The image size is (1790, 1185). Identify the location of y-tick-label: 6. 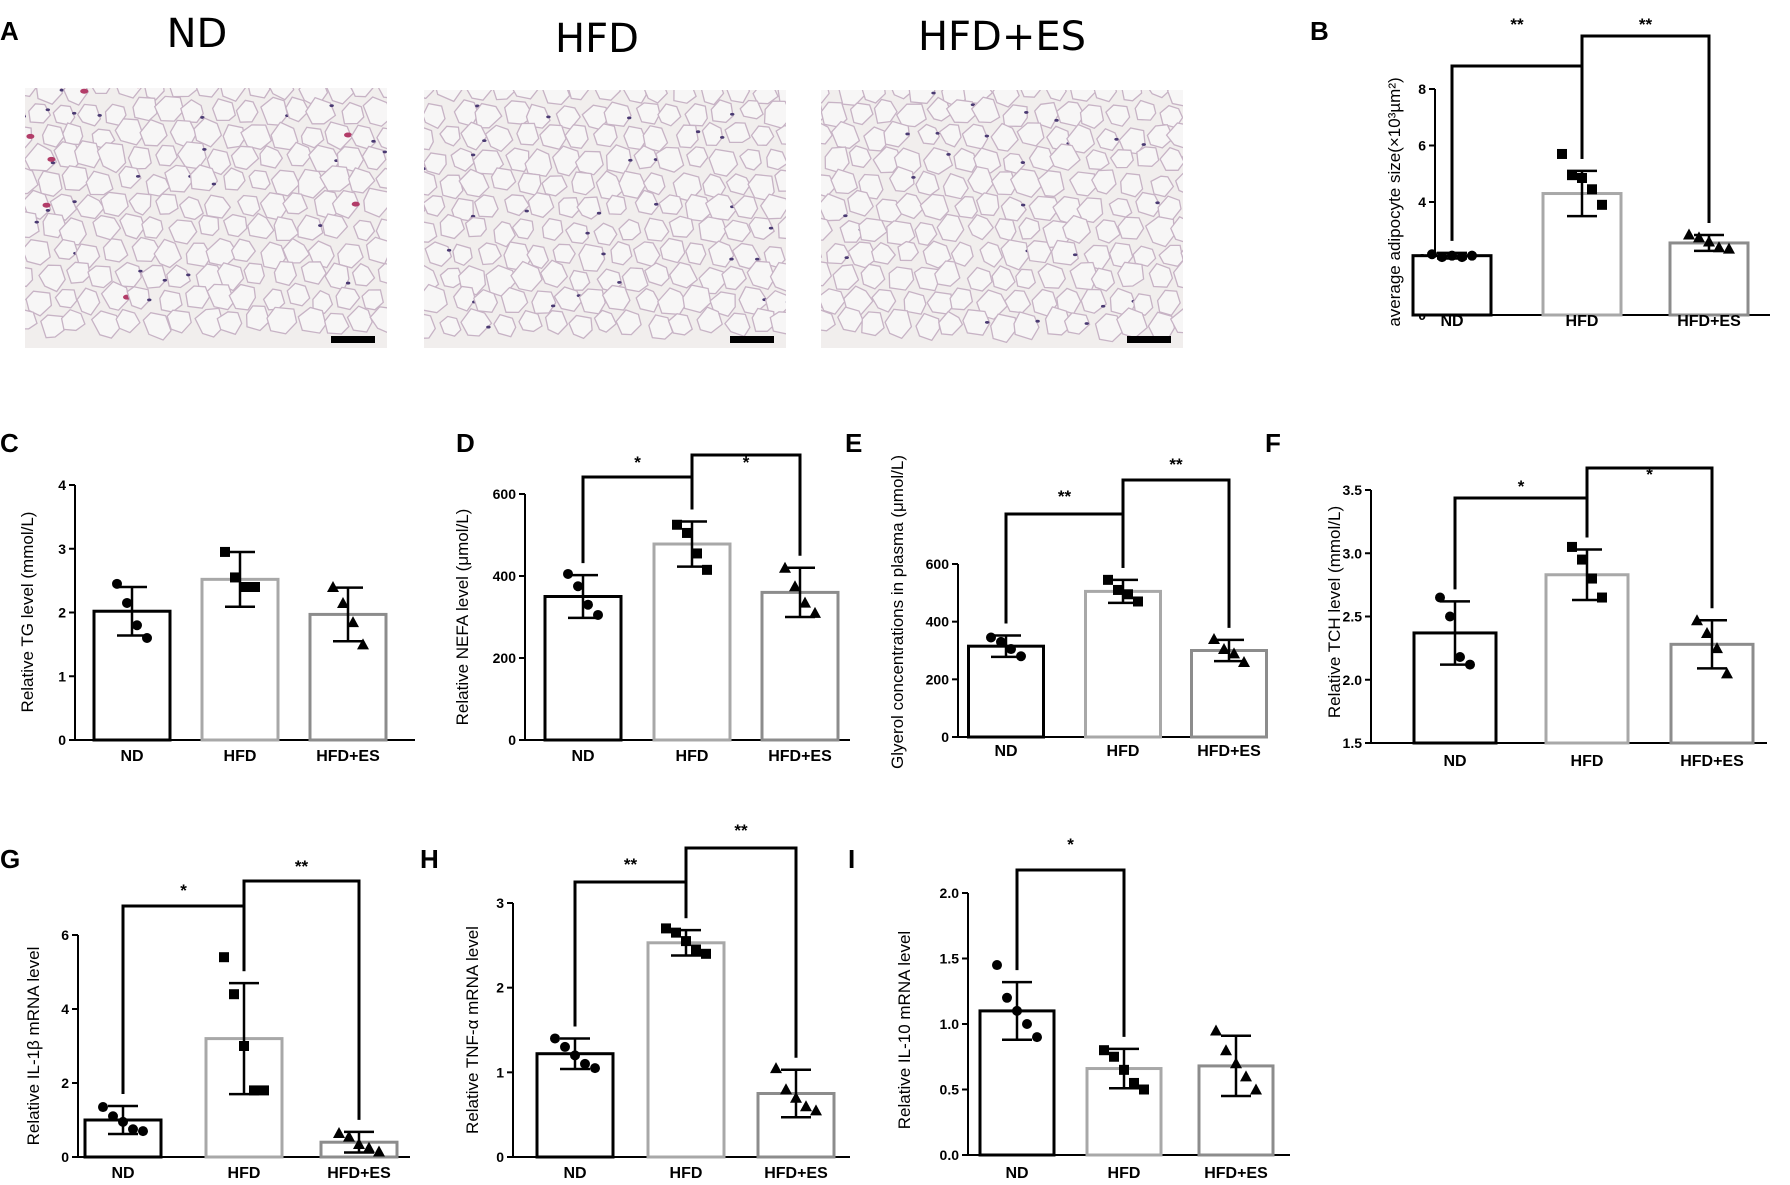
(1422, 146).